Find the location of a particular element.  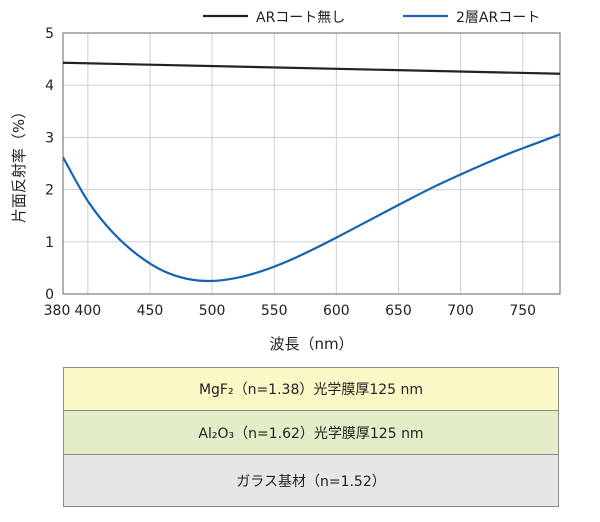

layer-glass-substrate: ガラス基材（n=1.52） is located at coordinates (311, 481).